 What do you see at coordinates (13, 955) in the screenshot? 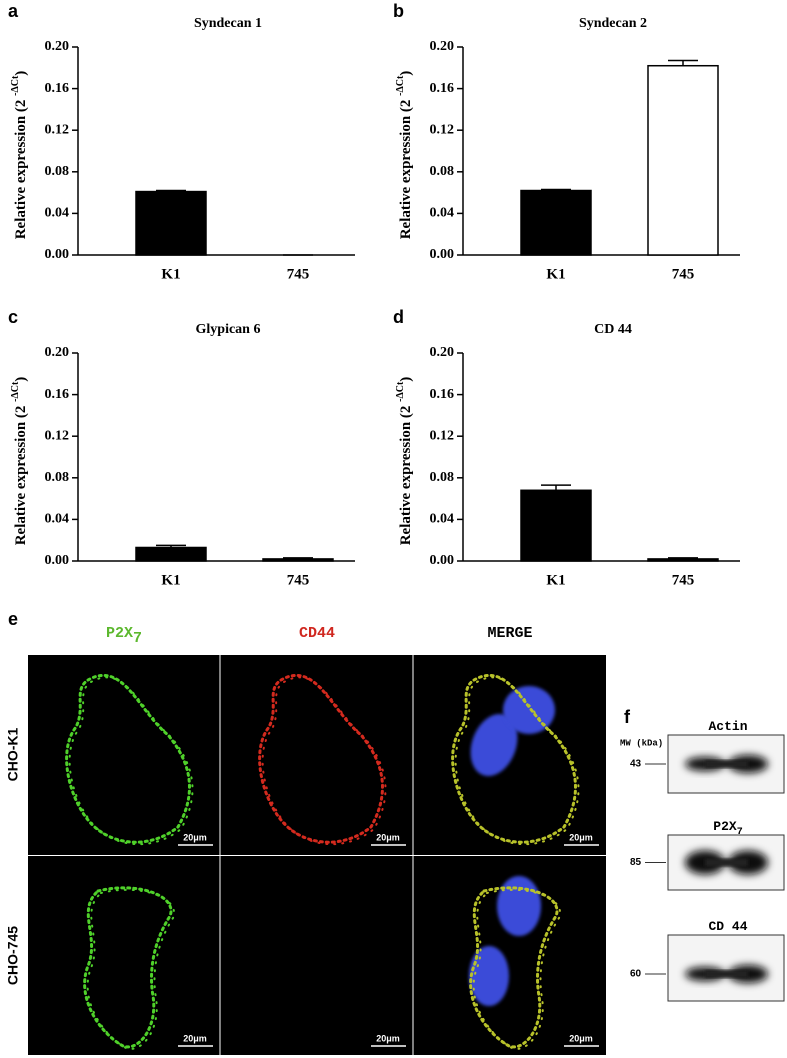
I see `row-label: CHO-745` at bounding box center [13, 955].